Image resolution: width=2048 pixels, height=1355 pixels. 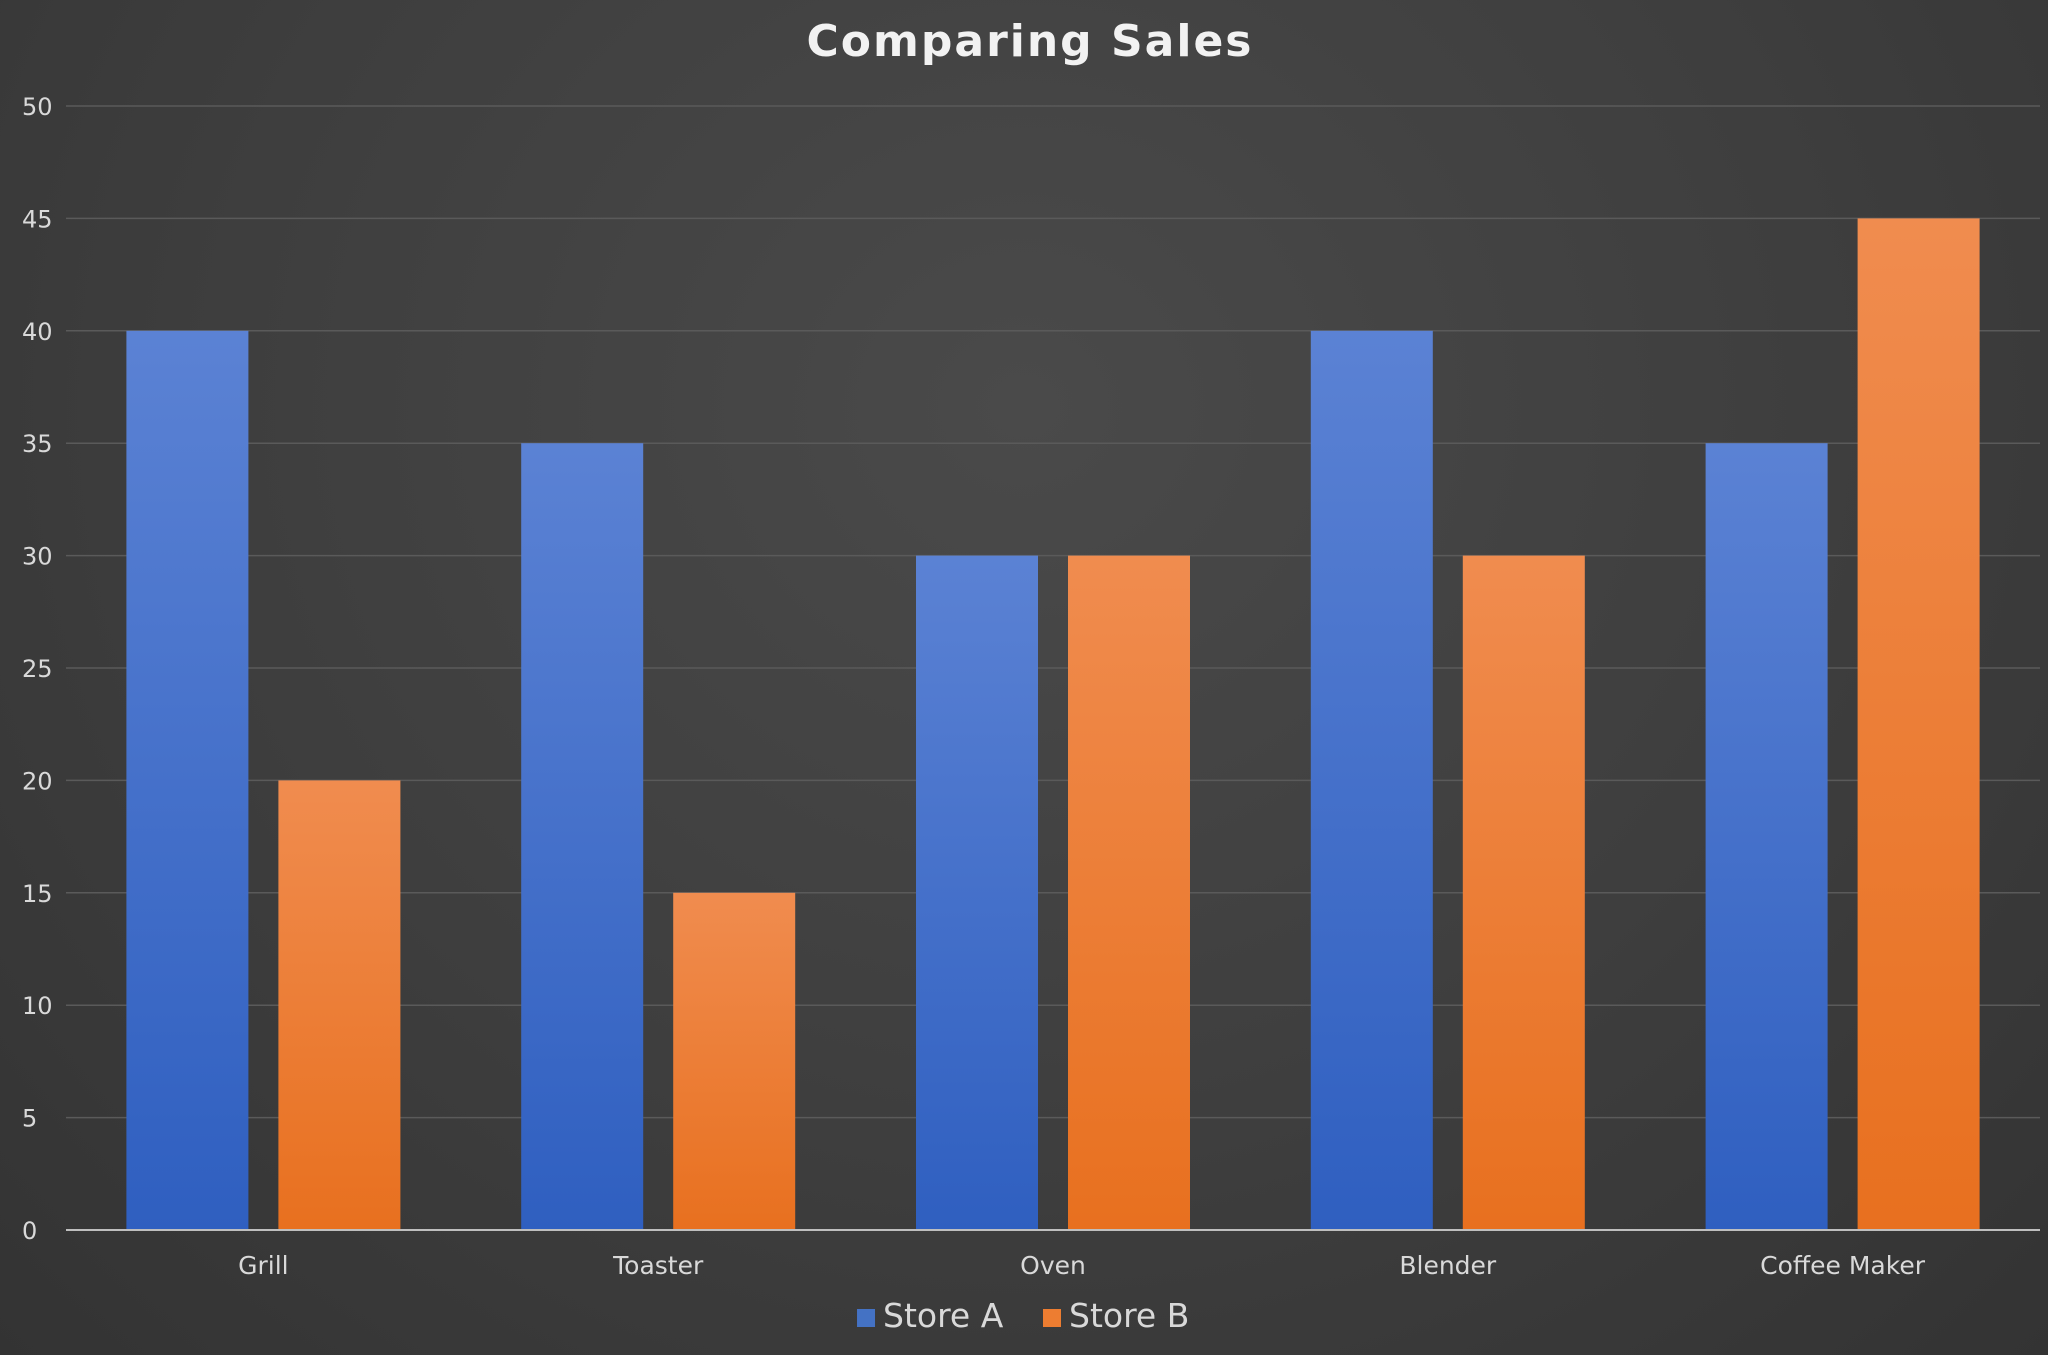 I want to click on y-axis-ticks: 0 5 10 15 20 25 30 35 40 45 50, so click(x=37, y=669).